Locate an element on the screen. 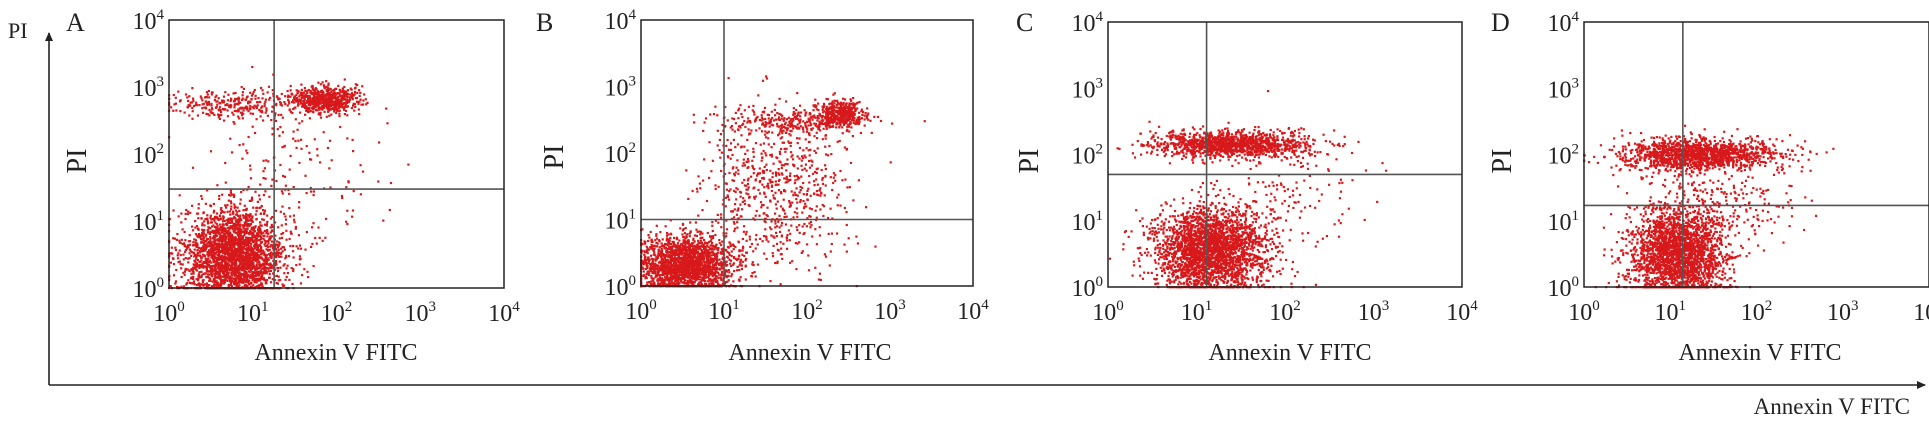 The image size is (1929, 422). x-tick-label: 101 is located at coordinates (253, 313).